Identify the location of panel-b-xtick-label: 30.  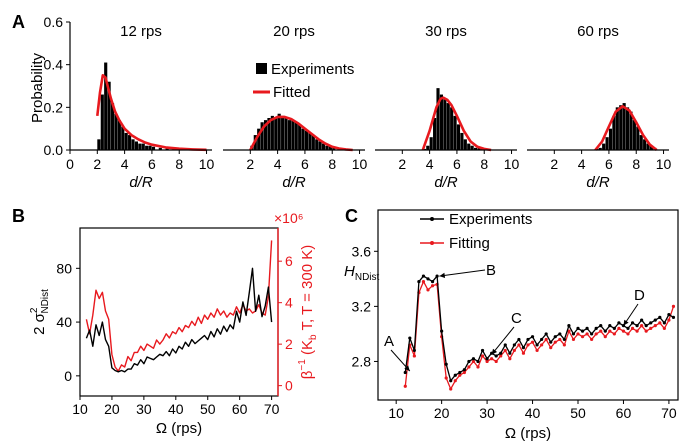
(144, 409).